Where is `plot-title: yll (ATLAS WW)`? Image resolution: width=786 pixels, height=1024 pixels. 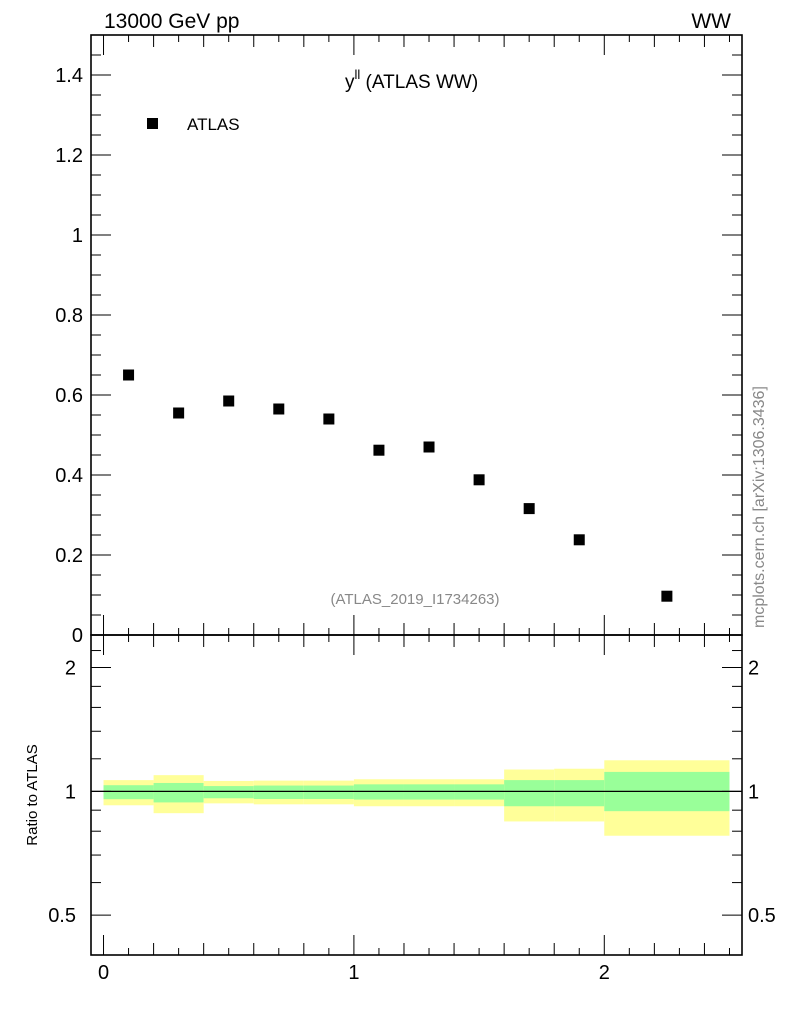
plot-title: yll (ATLAS WW) is located at coordinates (411, 80).